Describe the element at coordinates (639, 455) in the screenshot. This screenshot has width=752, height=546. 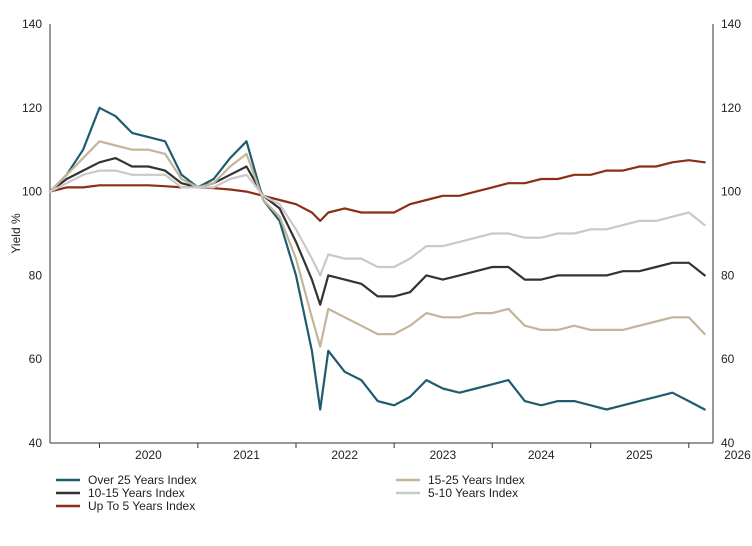
I see `x-tick-label: 2025` at that location.